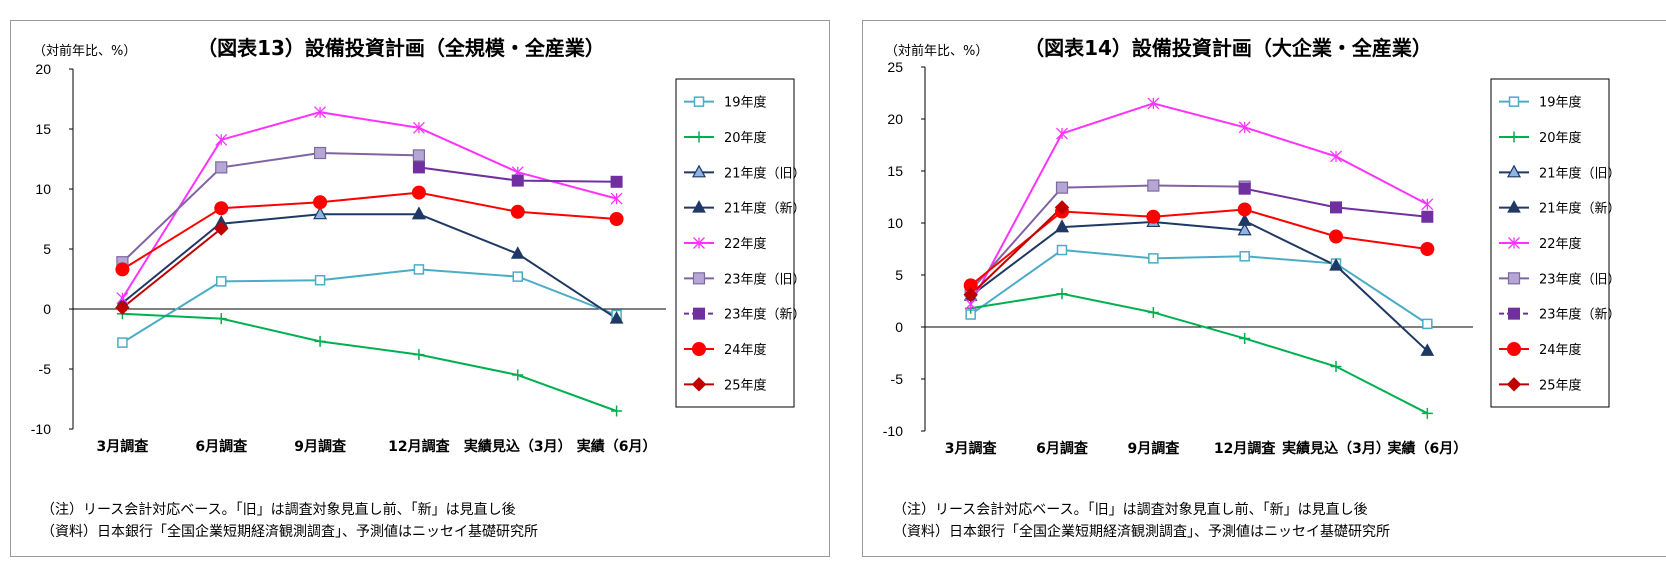 The width and height of the screenshot is (1666, 575). What do you see at coordinates (745, 385) in the screenshot?
I see `legend-label: 25年度` at bounding box center [745, 385].